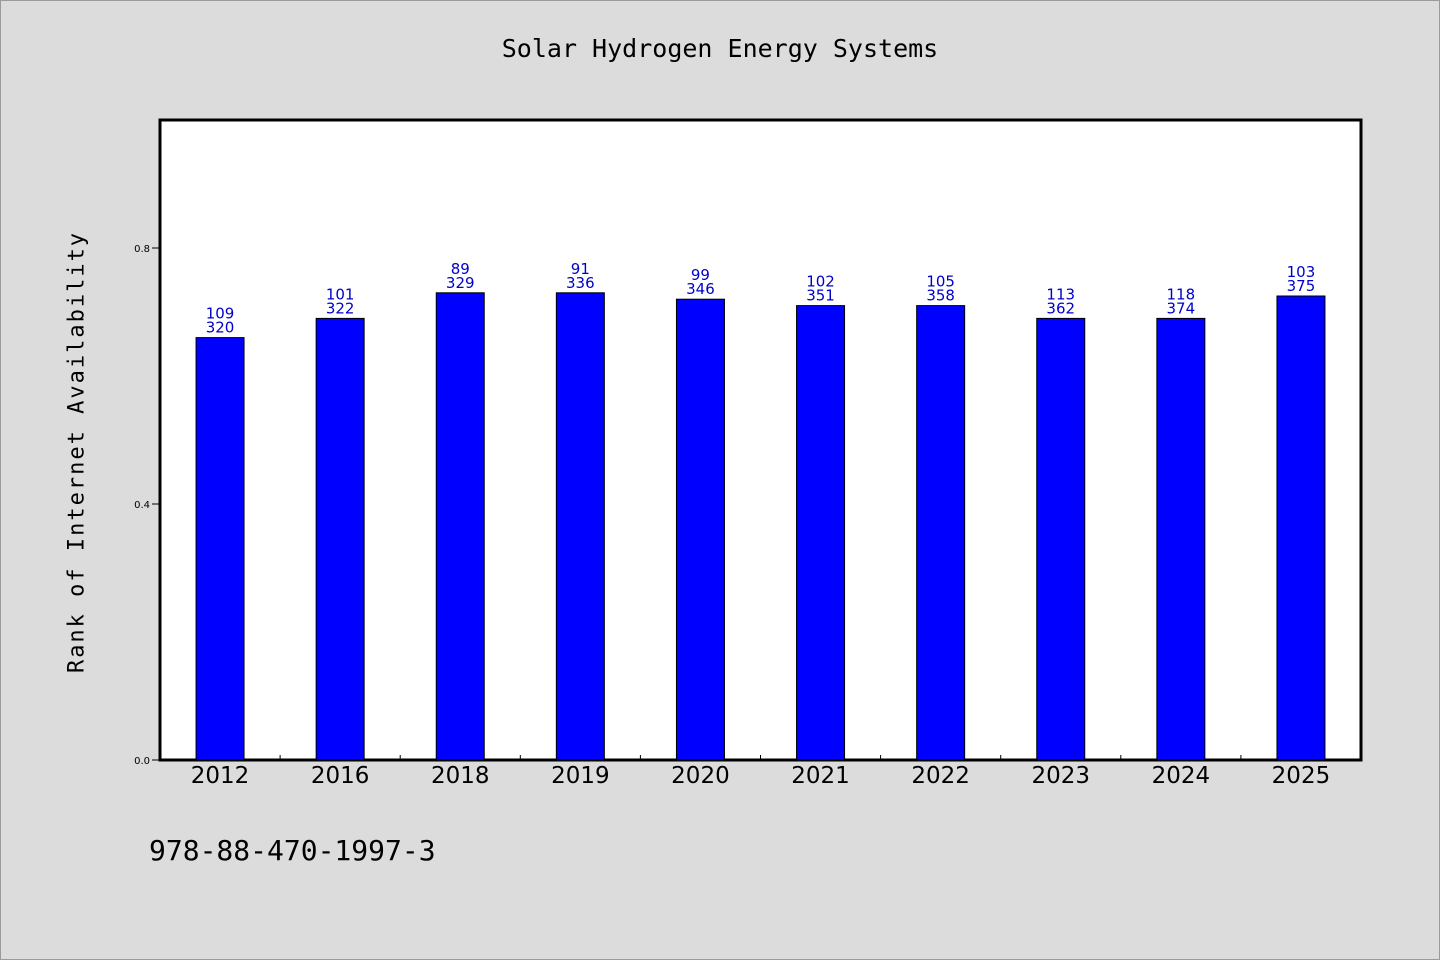 Image resolution: width=1440 pixels, height=960 pixels. Describe the element at coordinates (820, 776) in the screenshot. I see `x-tick-label-2021: 2021` at that location.